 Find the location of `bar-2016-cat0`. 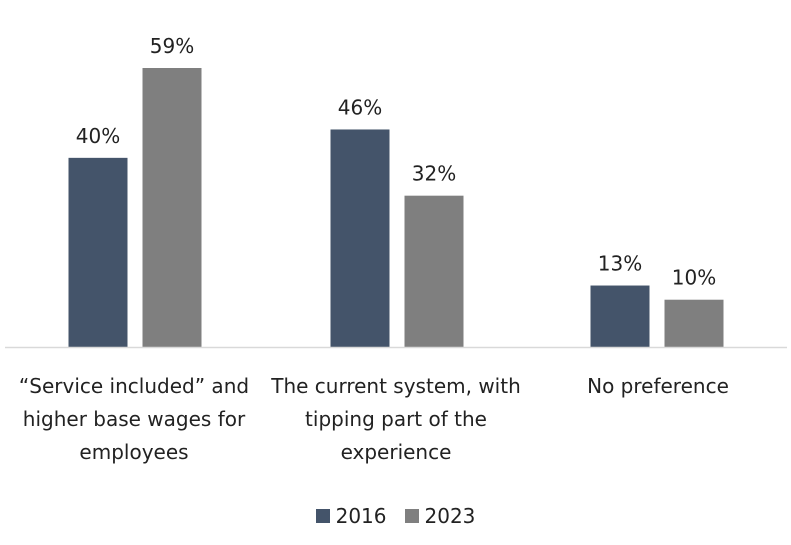

bar-2016-cat0 is located at coordinates (98, 252).